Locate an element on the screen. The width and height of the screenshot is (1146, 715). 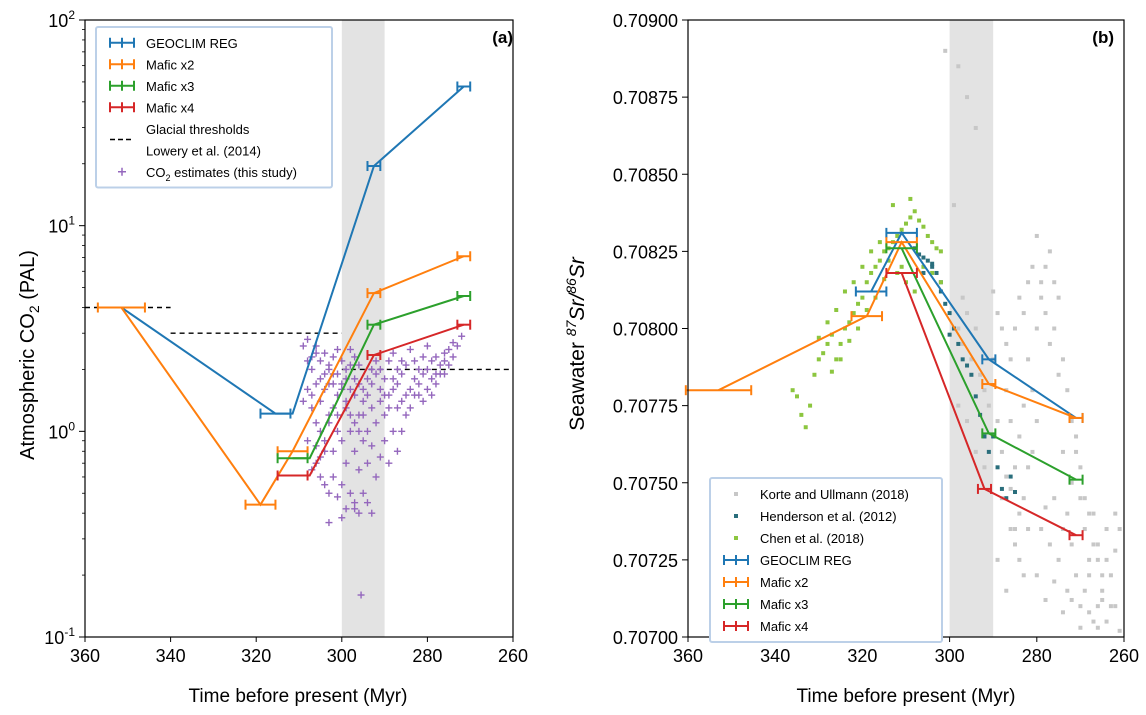
x-tick-label: 320 is located at coordinates (256, 656).